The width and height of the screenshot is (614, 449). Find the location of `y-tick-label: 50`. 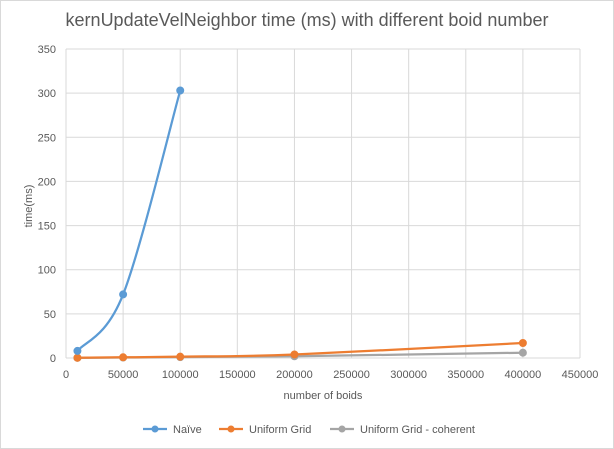

y-tick-label: 50 is located at coordinates (50, 315).